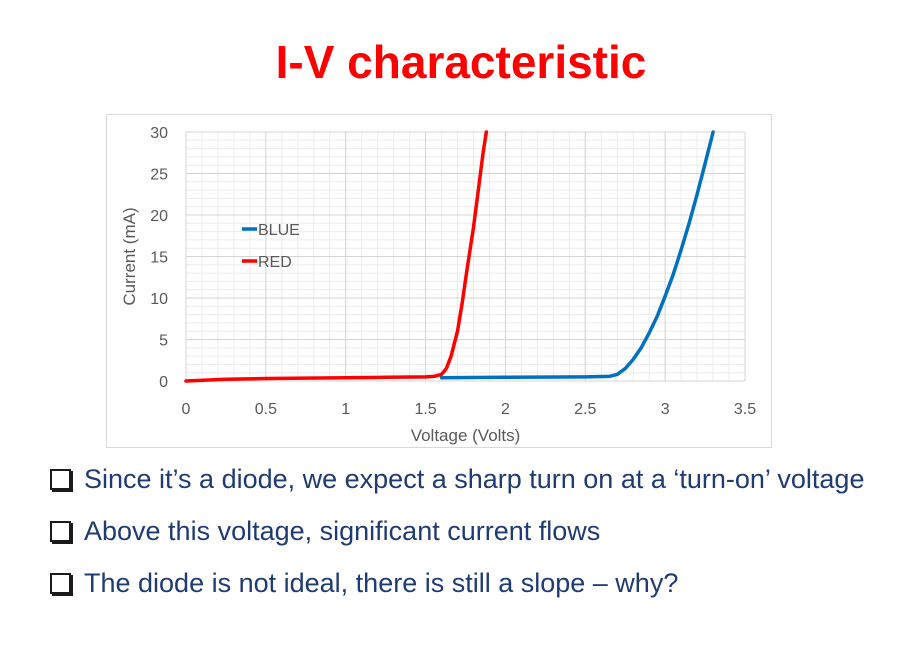 The width and height of the screenshot is (922, 651). I want to click on y-tick-label: 15, so click(159, 258).